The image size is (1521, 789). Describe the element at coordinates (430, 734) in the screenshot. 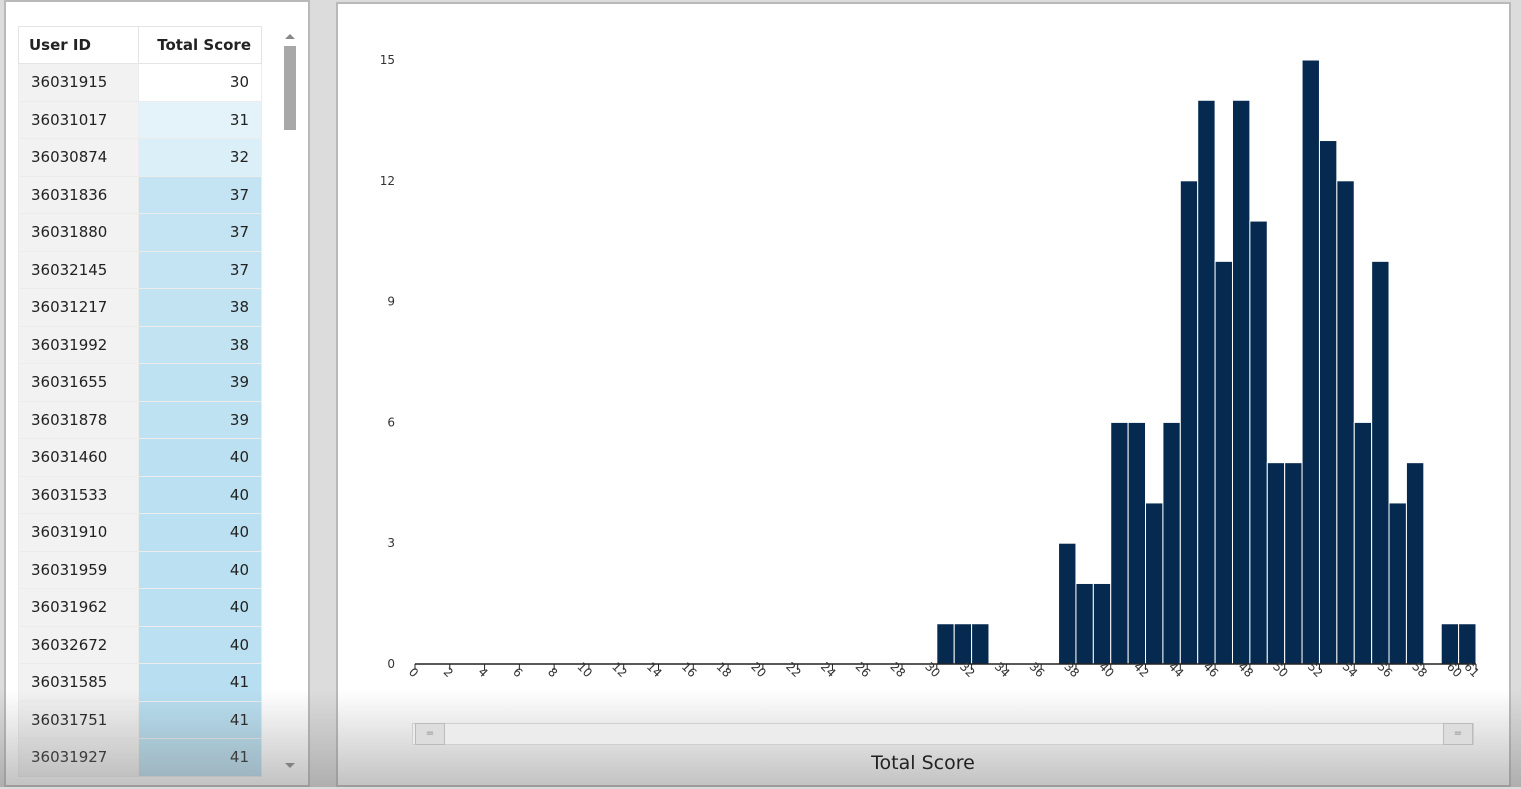

I see `range-handle-left: =` at that location.